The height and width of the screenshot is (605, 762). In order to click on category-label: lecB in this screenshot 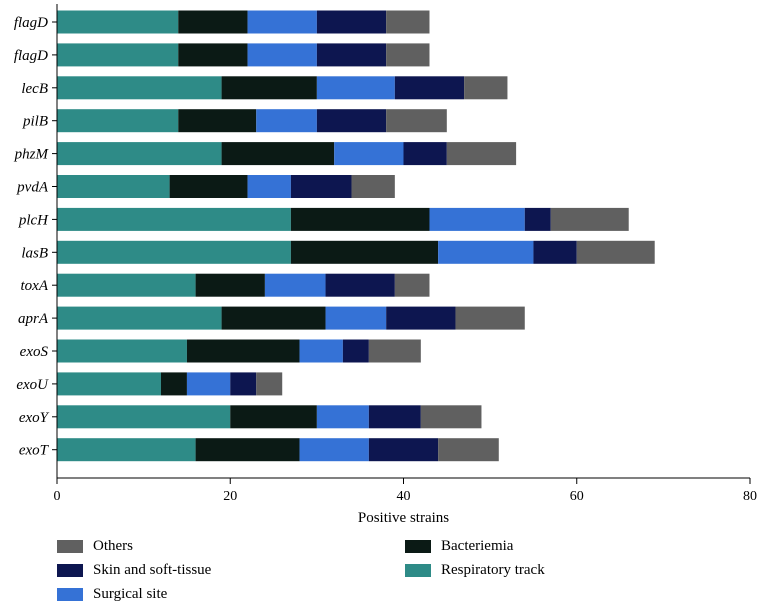, I will do `click(34, 89)`.